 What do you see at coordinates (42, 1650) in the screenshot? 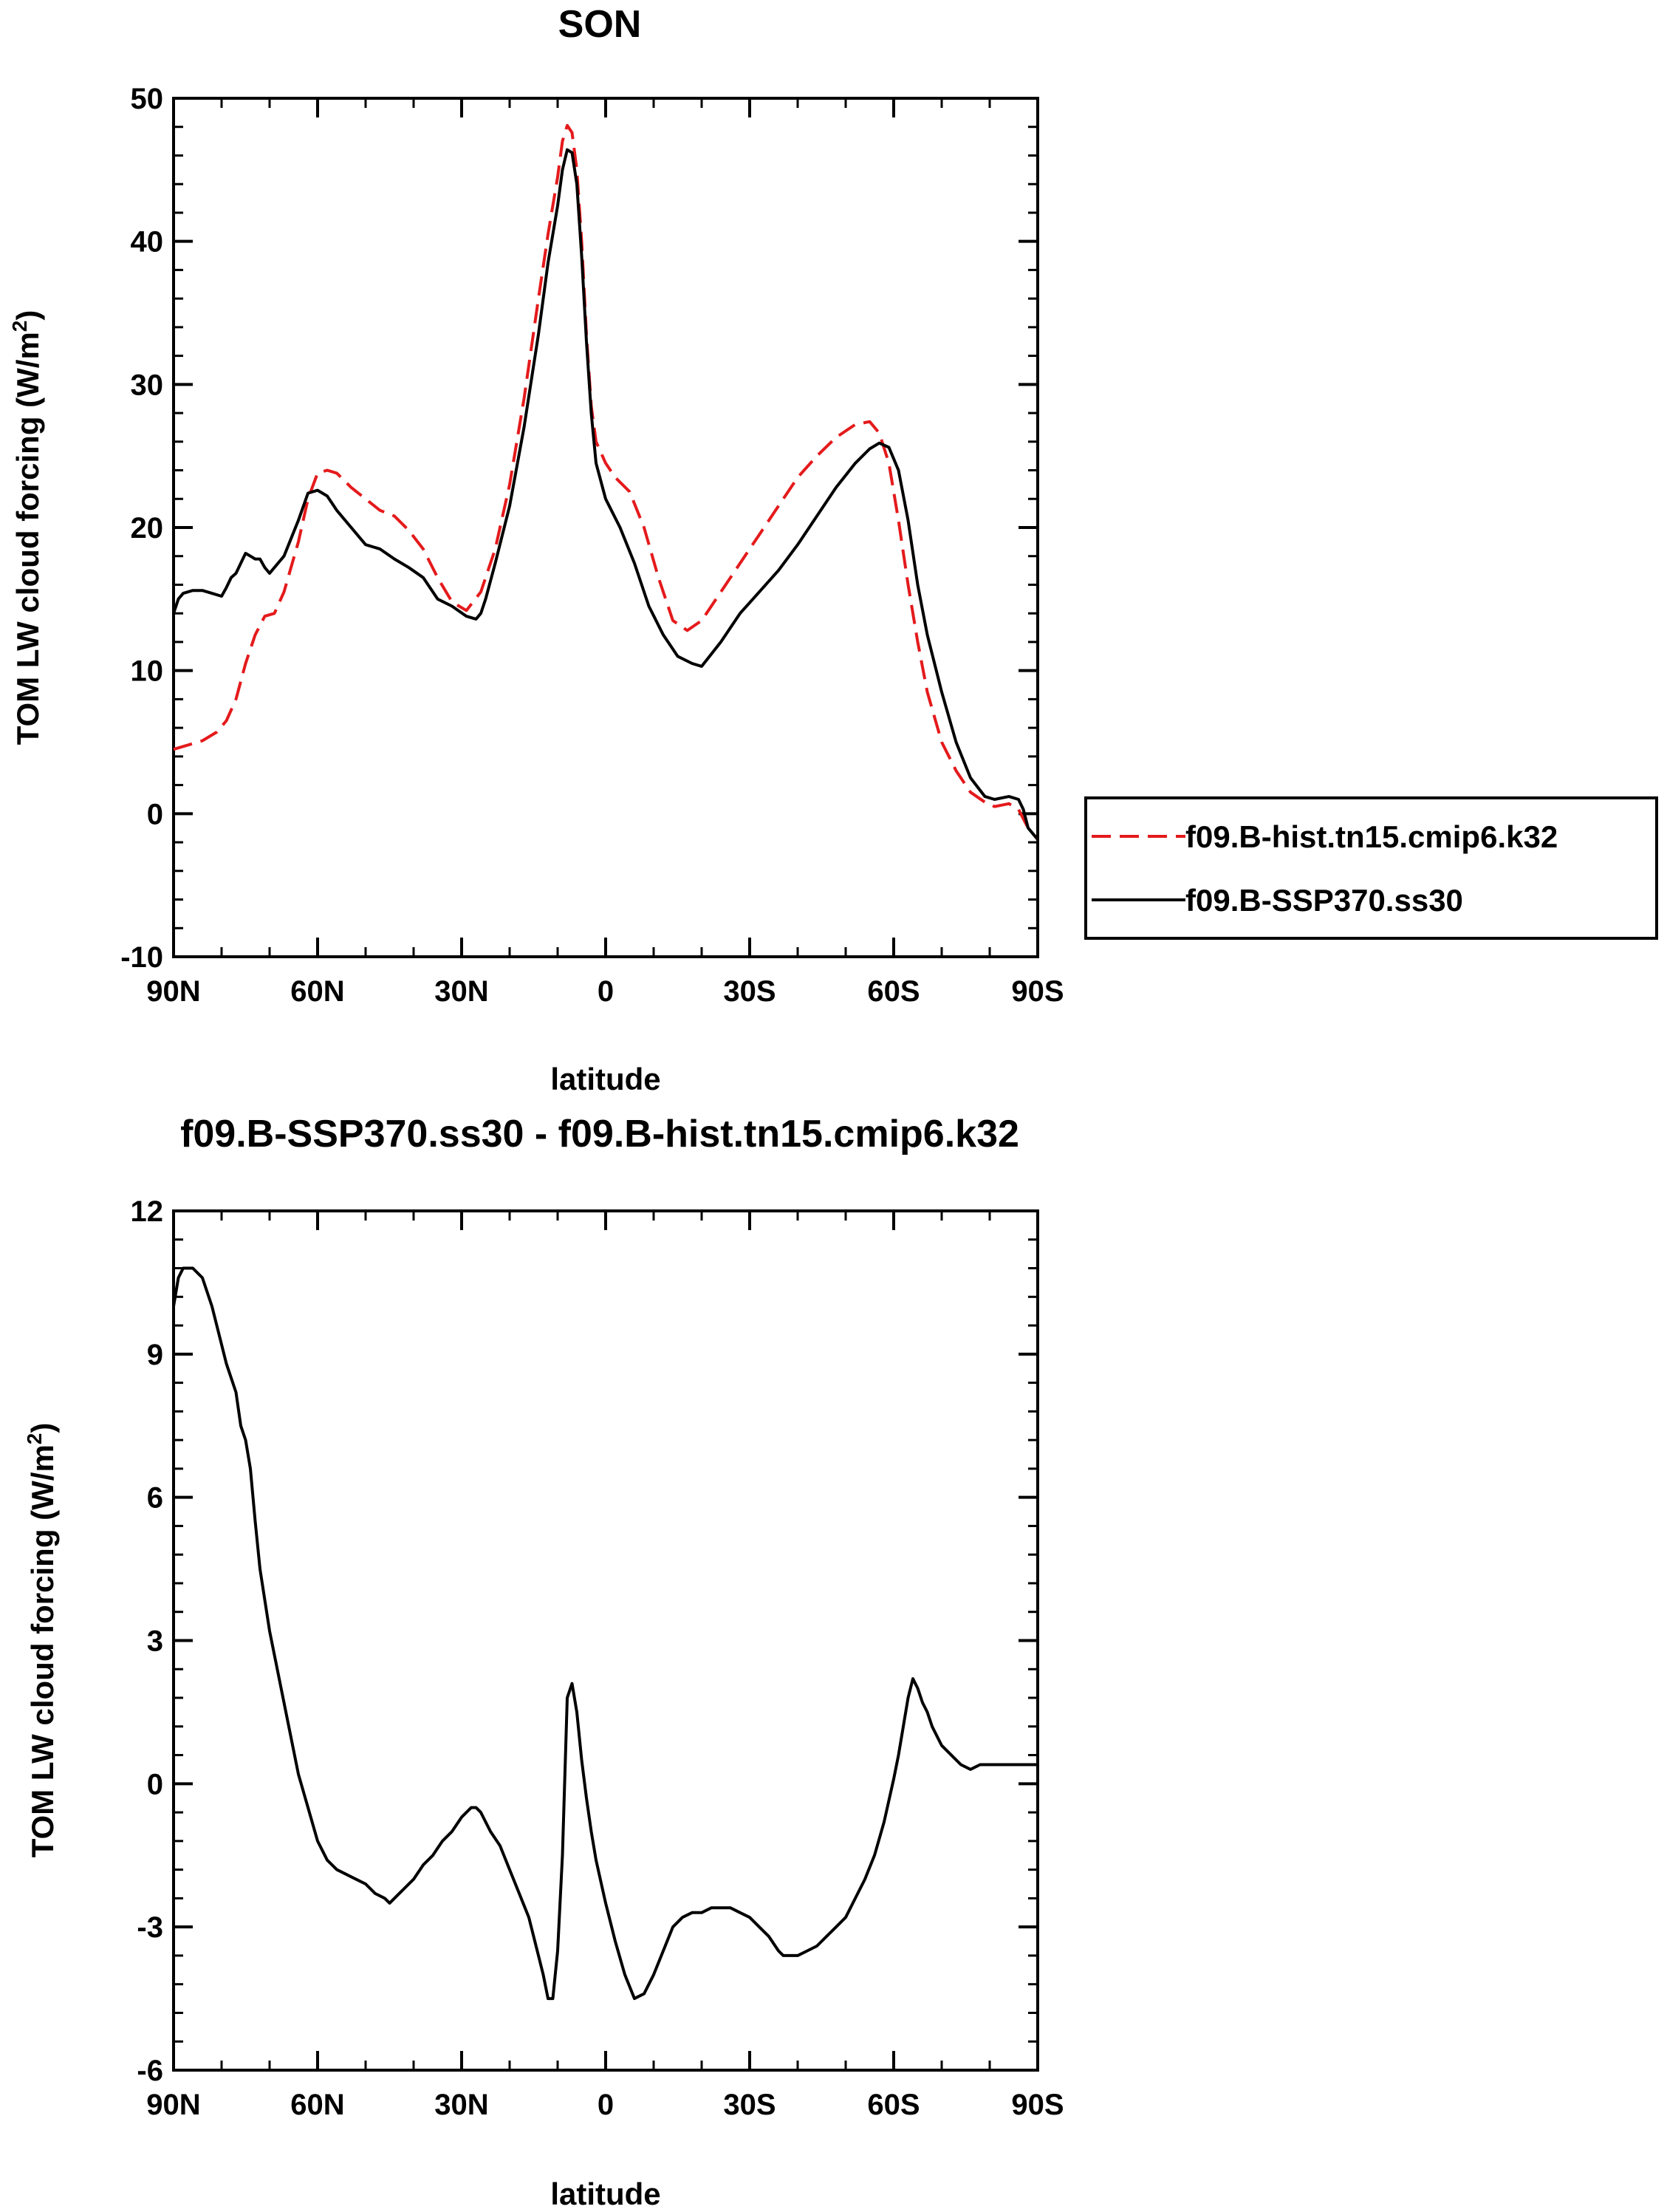
I see `panel-bottom-y-axis-label-main: TOM LW cloud forcing (W/m` at bounding box center [42, 1650].